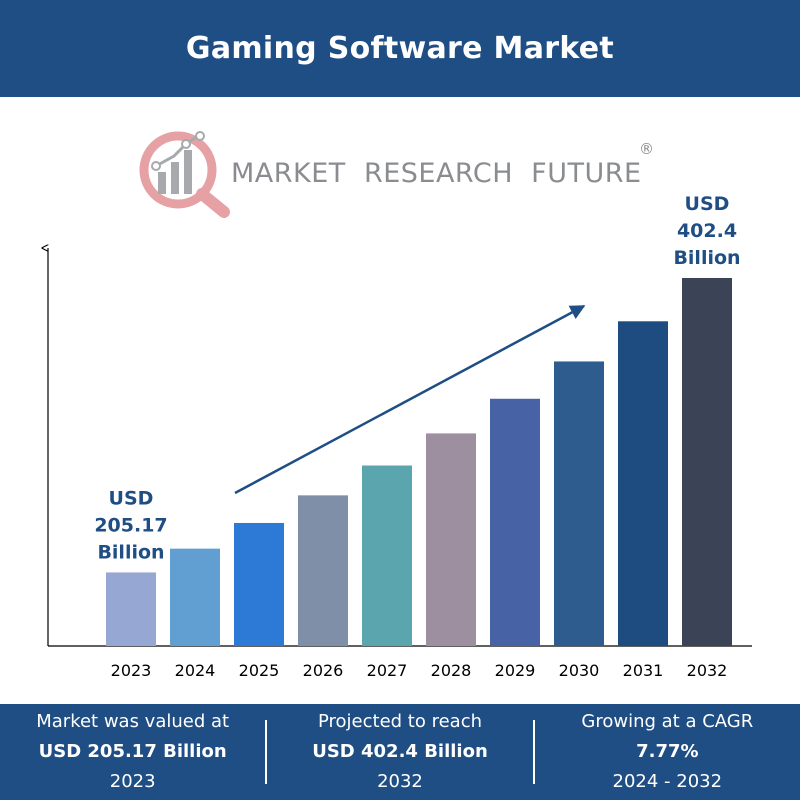  Describe the element at coordinates (259, 670) in the screenshot. I see `x-tick-label: 2025` at that location.